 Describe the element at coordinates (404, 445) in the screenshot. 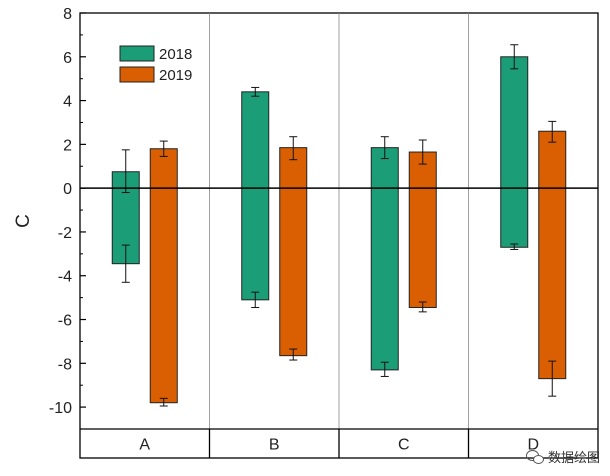

I see `category-label-C: C` at that location.